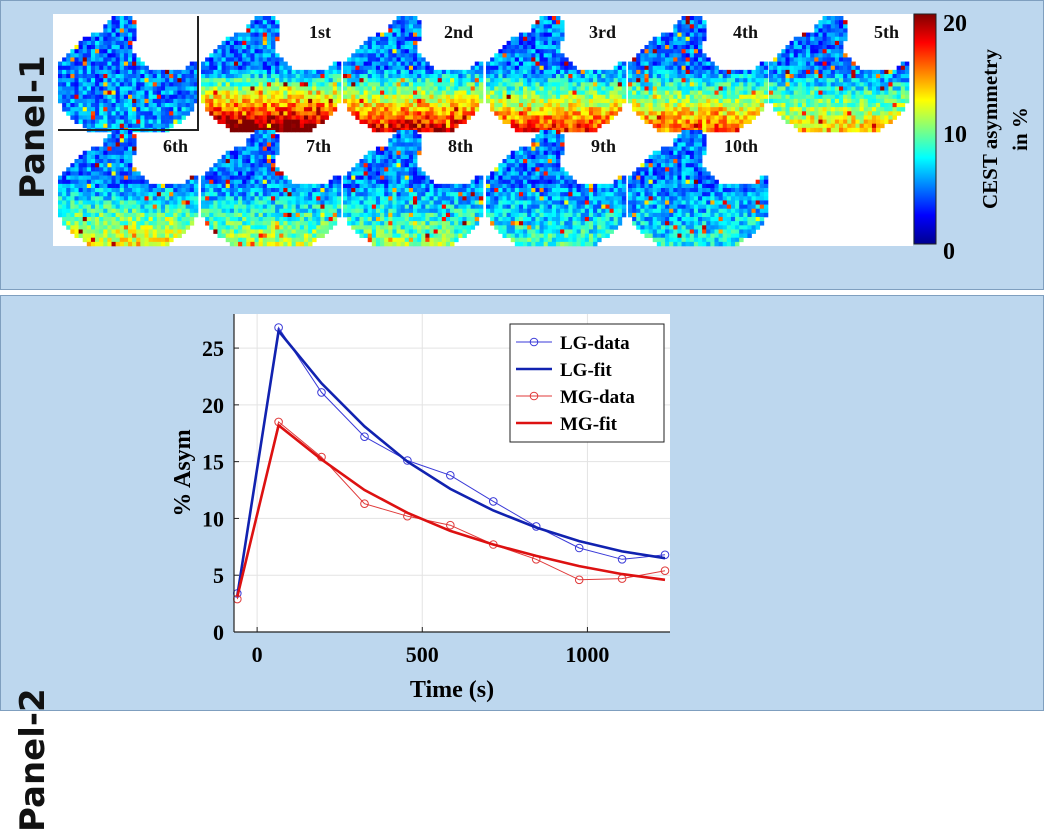 This screenshot has height=832, width=1044. What do you see at coordinates (183, 472) in the screenshot?
I see `y-axis-label: % Asym` at bounding box center [183, 472].